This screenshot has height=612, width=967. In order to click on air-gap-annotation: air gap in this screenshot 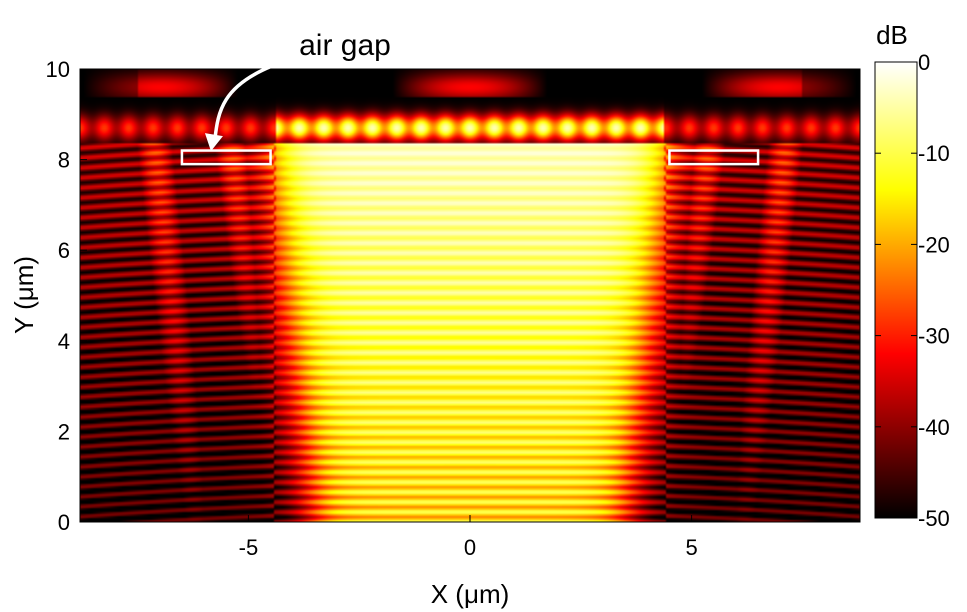, I will do `click(297, 90)`.